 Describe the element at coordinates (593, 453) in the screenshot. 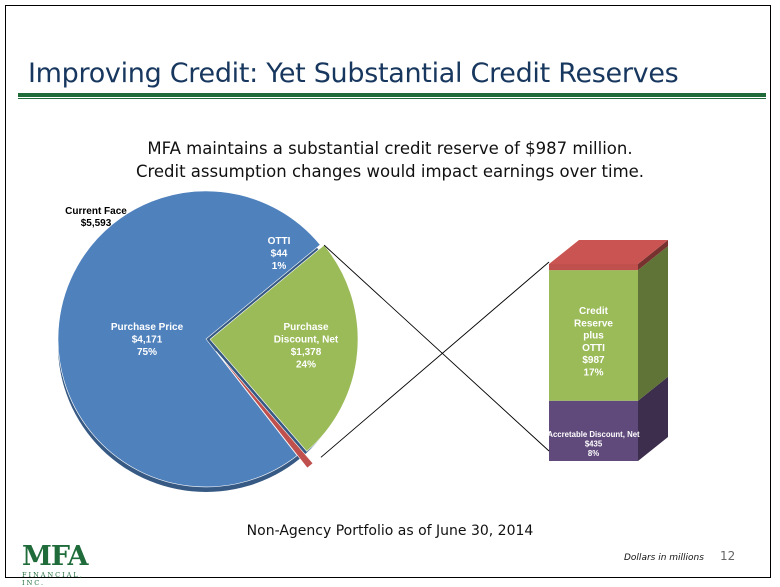

I see `accretable-discount-label-line: 8%` at that location.